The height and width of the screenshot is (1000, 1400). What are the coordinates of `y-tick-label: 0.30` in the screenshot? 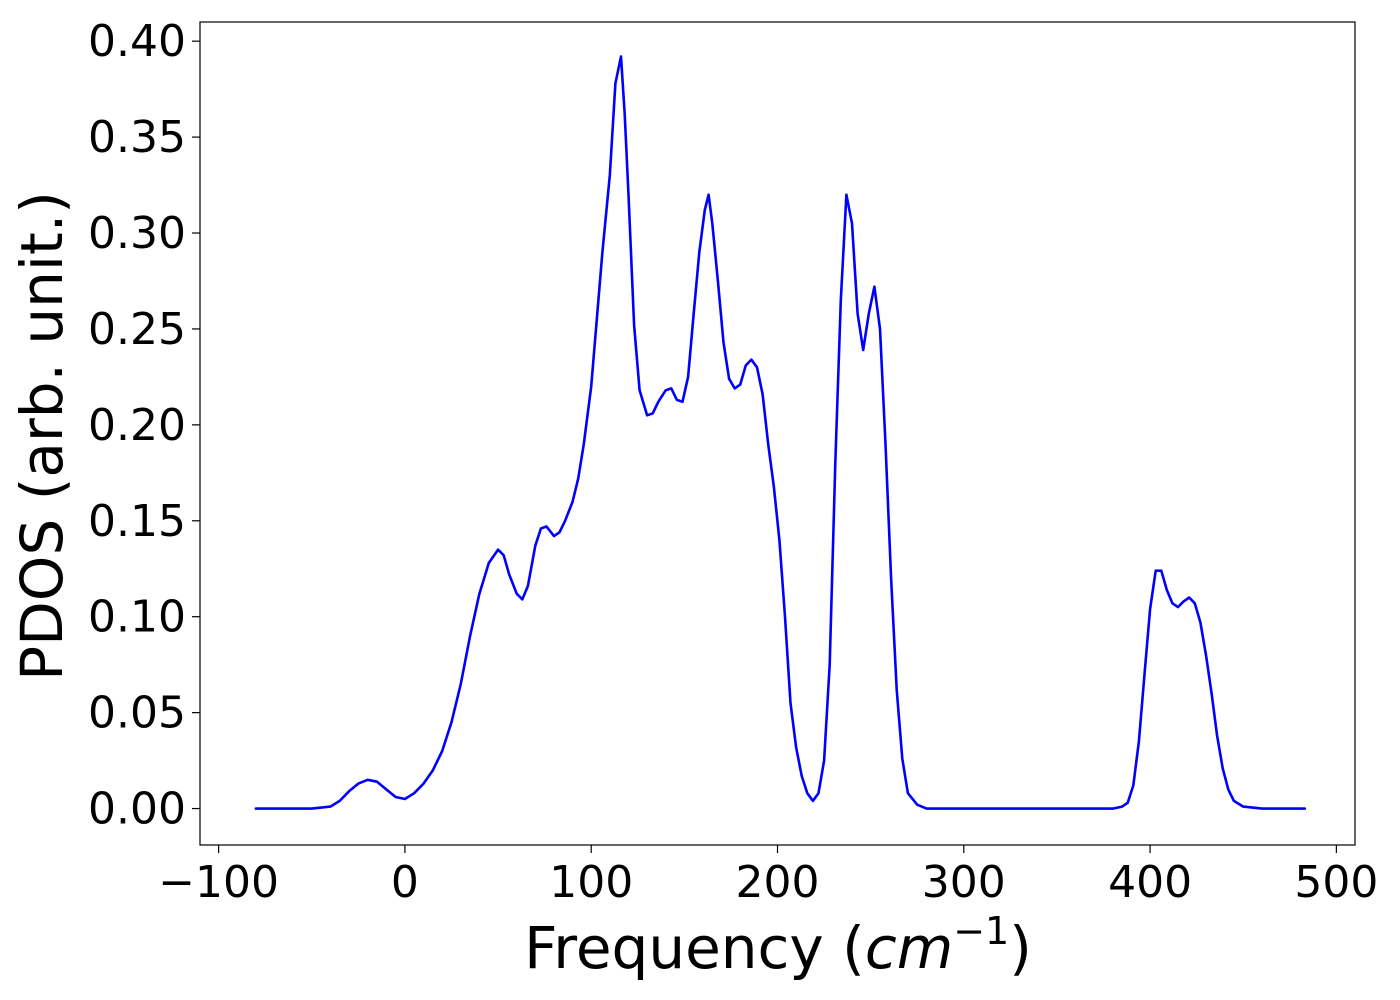 It's located at (137, 233).